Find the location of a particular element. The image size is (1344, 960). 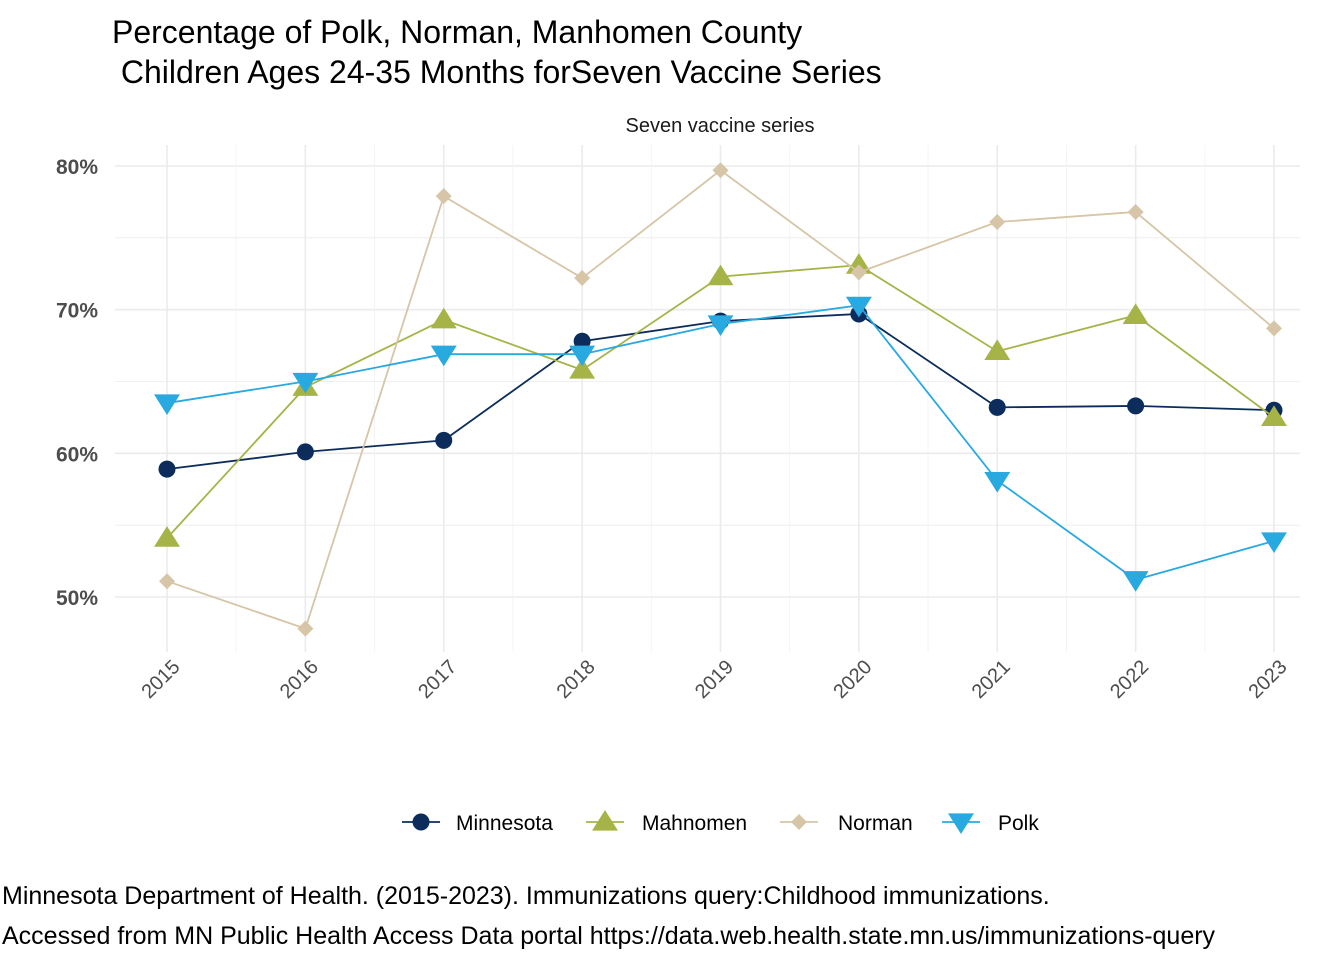

y-tick-label: 70% is located at coordinates (77, 311).